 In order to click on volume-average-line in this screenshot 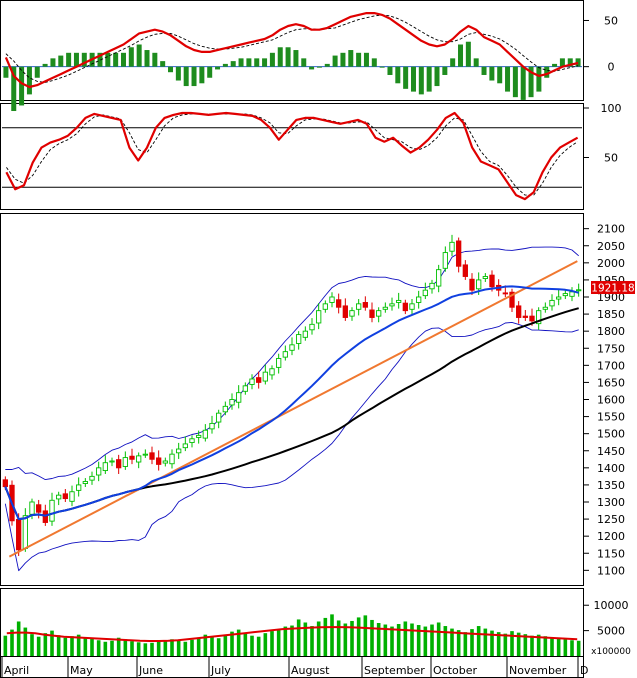, I will do `click(292, 634)`.